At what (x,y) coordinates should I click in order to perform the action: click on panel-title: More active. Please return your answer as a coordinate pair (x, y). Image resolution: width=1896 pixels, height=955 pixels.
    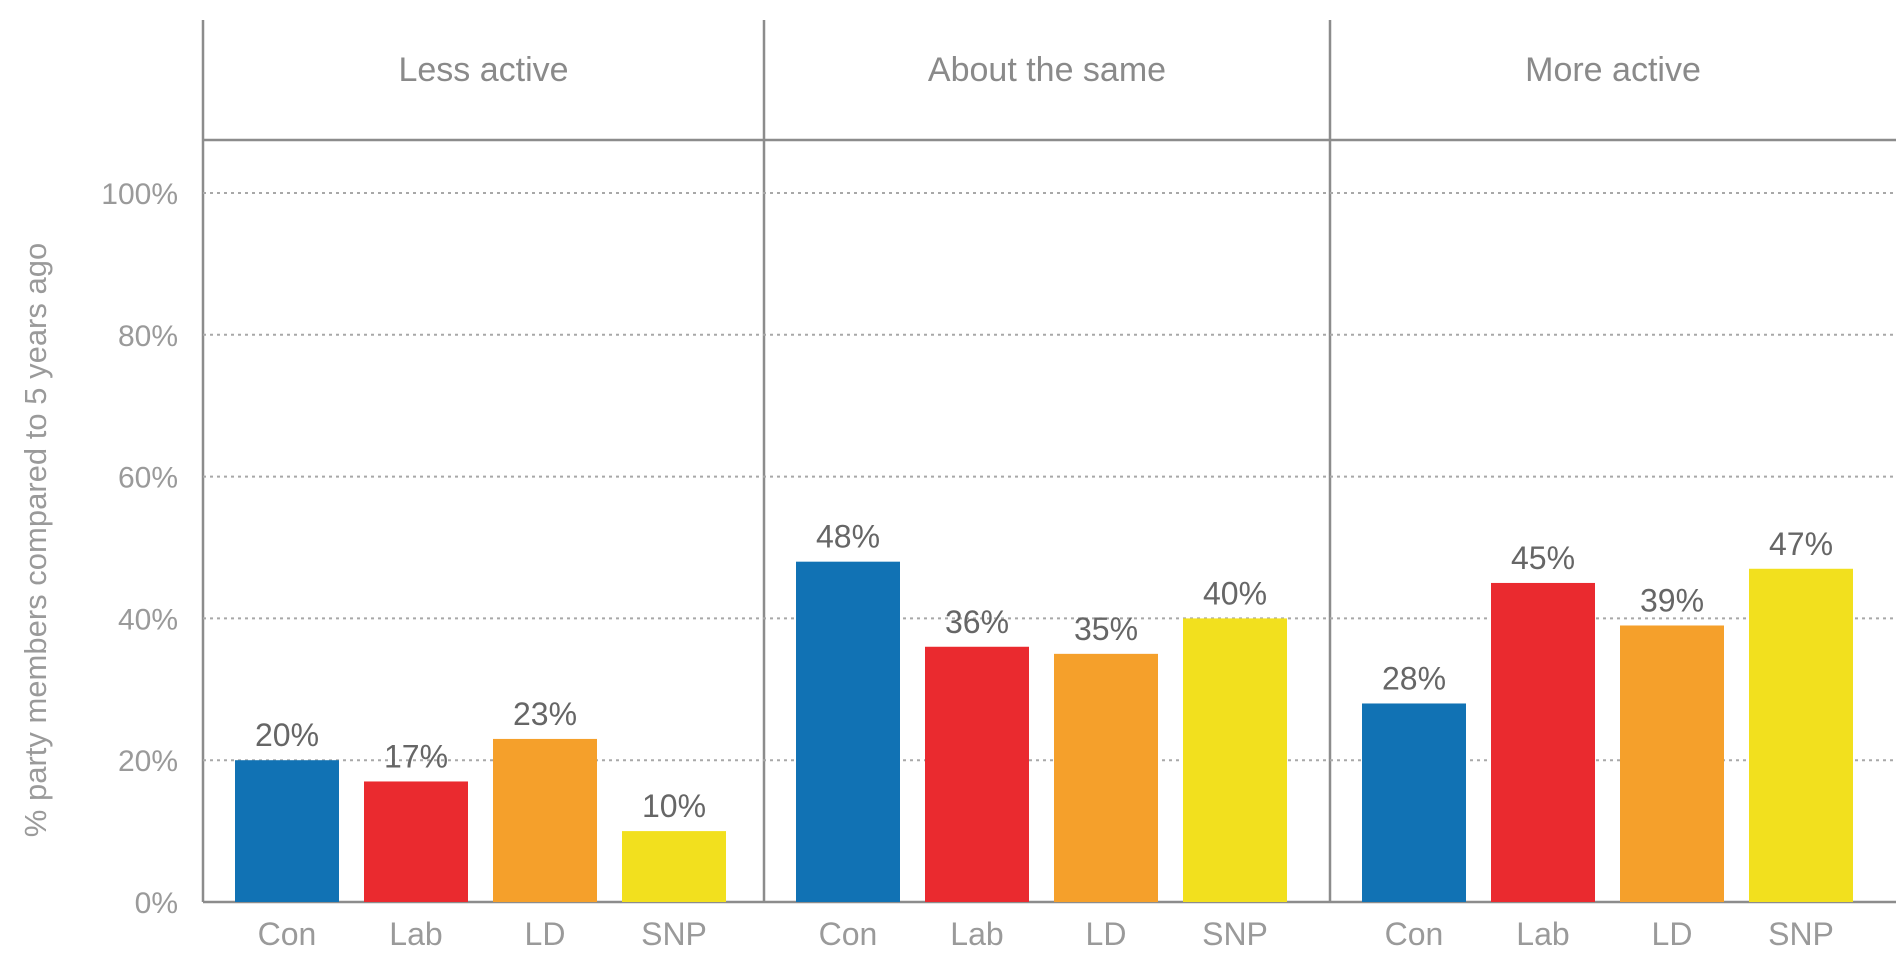
    Looking at the image, I should click on (1613, 70).